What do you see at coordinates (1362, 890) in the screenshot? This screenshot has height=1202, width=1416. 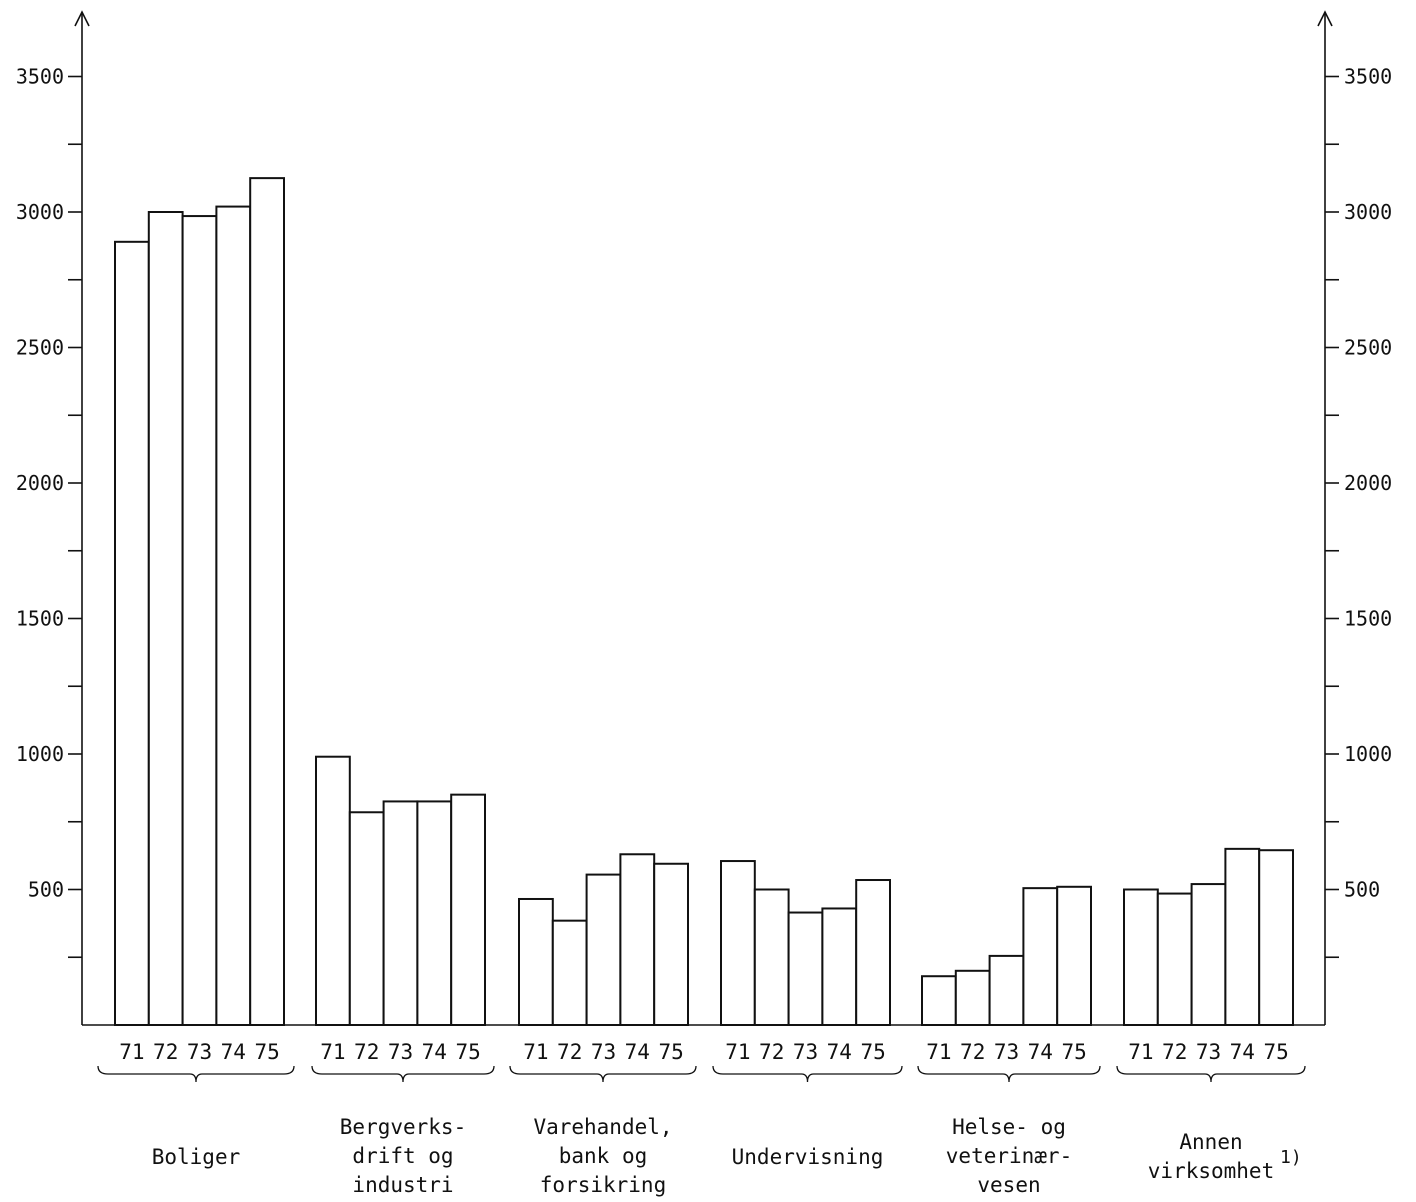 I see `y-tick-label-right: 500` at bounding box center [1362, 890].